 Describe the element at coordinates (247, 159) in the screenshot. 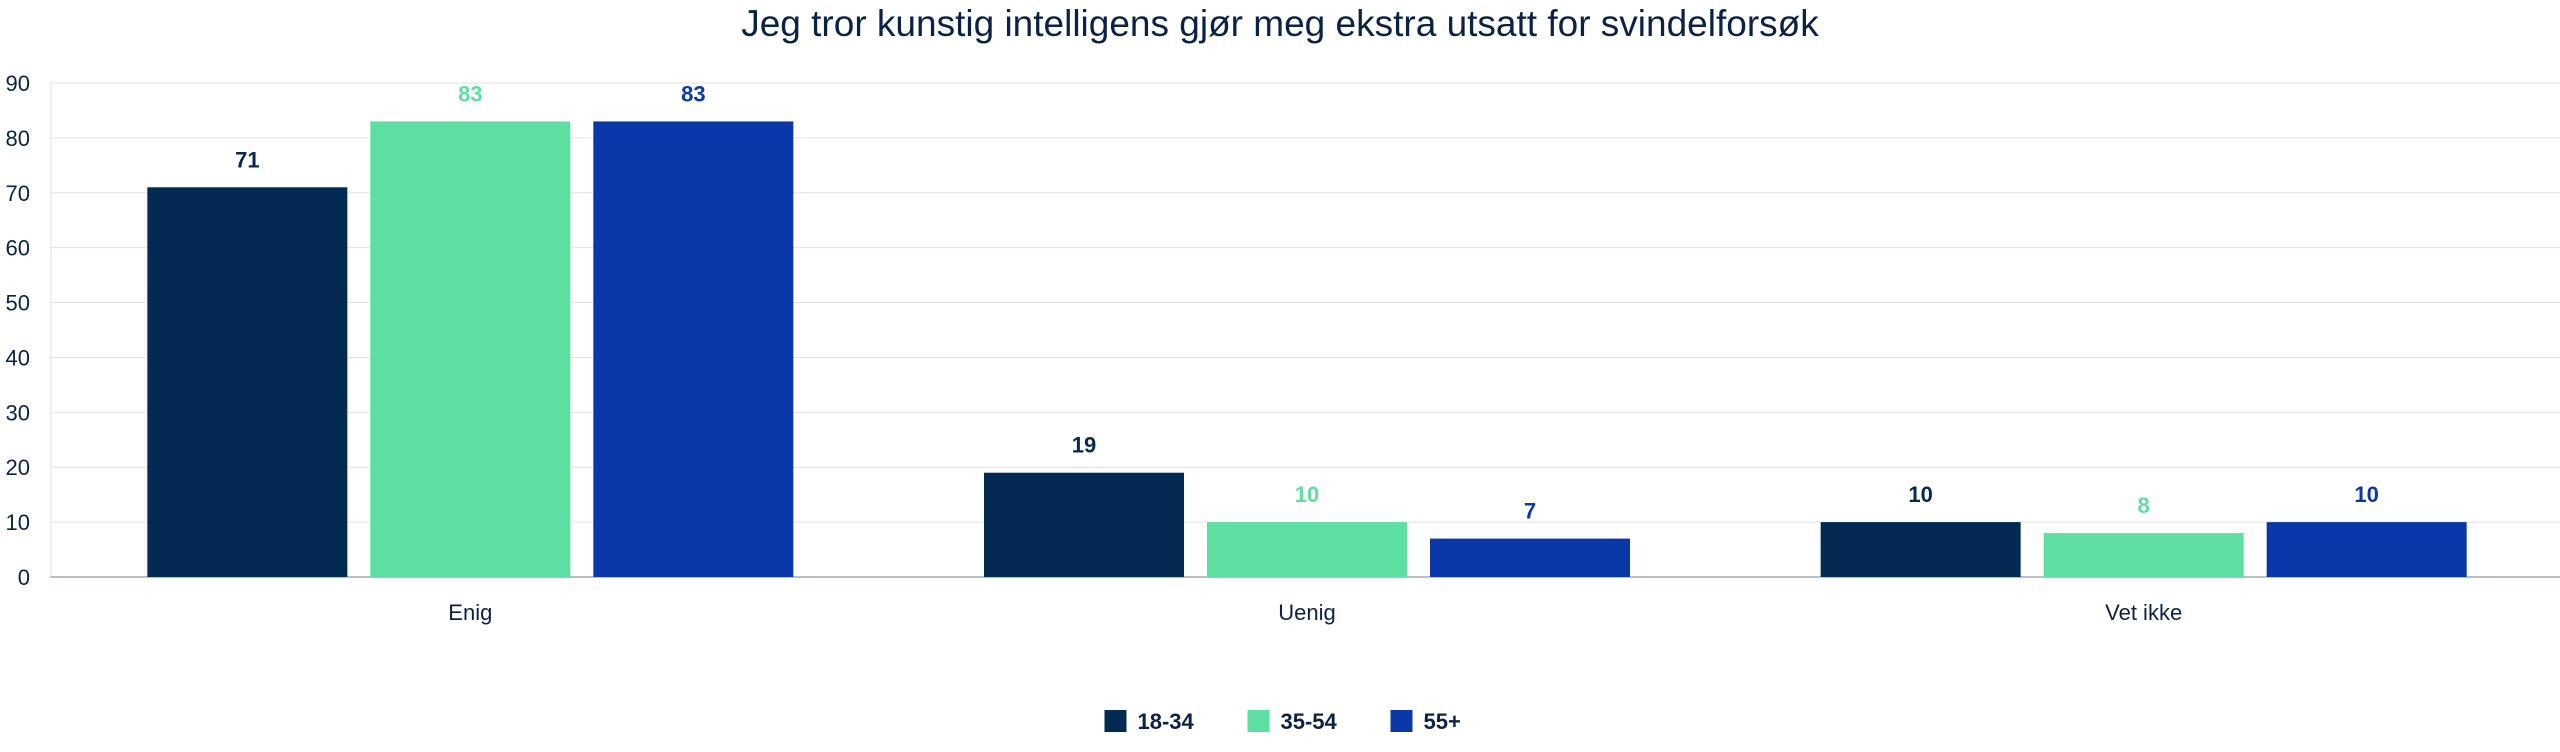

I see `data-label: 71` at that location.